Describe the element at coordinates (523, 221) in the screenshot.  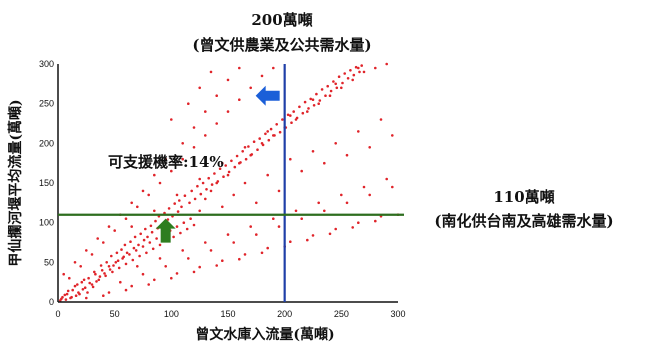
I see `right-label-line-2: (南化供台南及高雄需水量)` at that location.